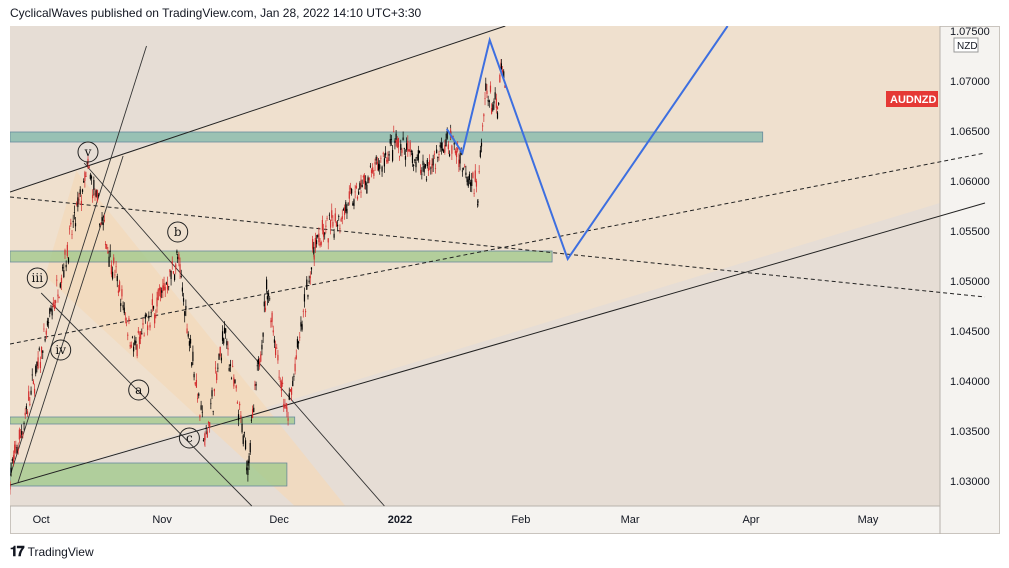  I want to click on wave-label-text: b, so click(178, 232).